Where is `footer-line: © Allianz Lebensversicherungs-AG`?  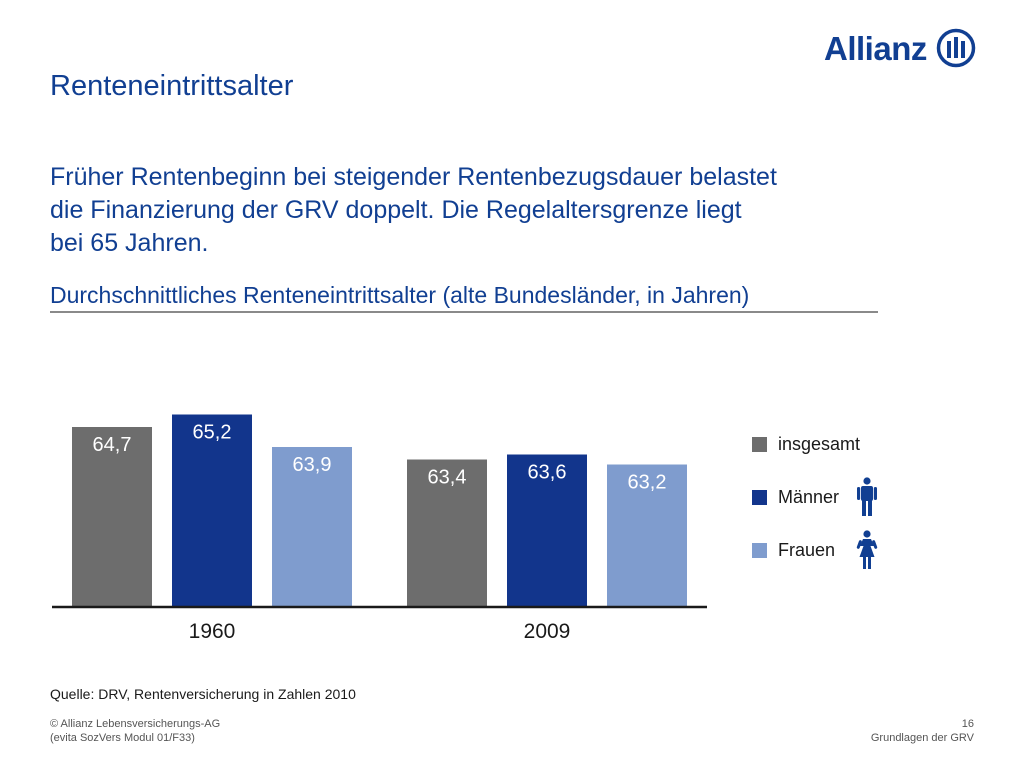
footer-line: © Allianz Lebensversicherungs-AG is located at coordinates (135, 724).